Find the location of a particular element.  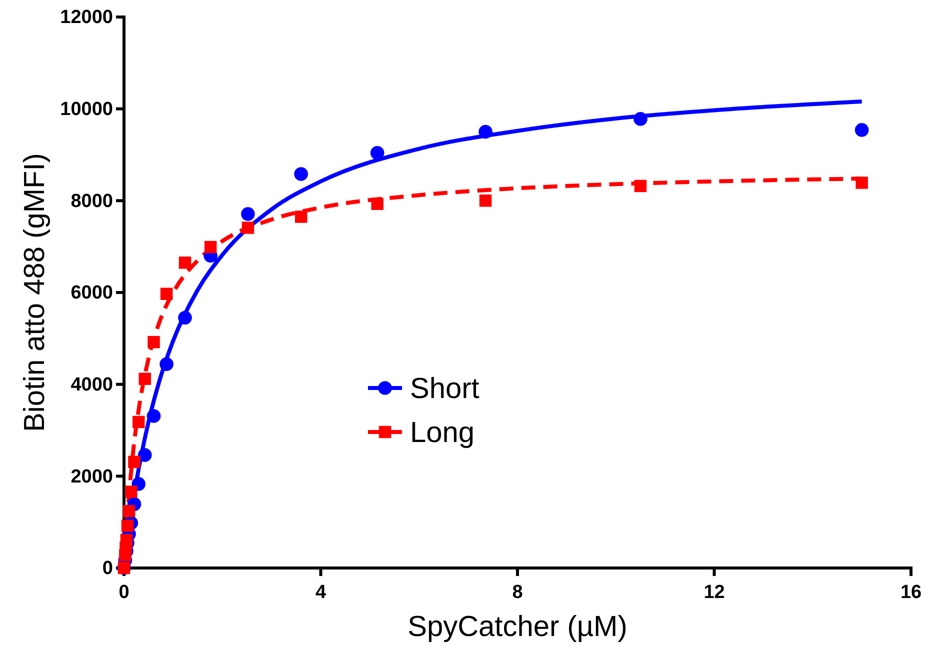

x-tick-label: 0 is located at coordinates (124, 592).